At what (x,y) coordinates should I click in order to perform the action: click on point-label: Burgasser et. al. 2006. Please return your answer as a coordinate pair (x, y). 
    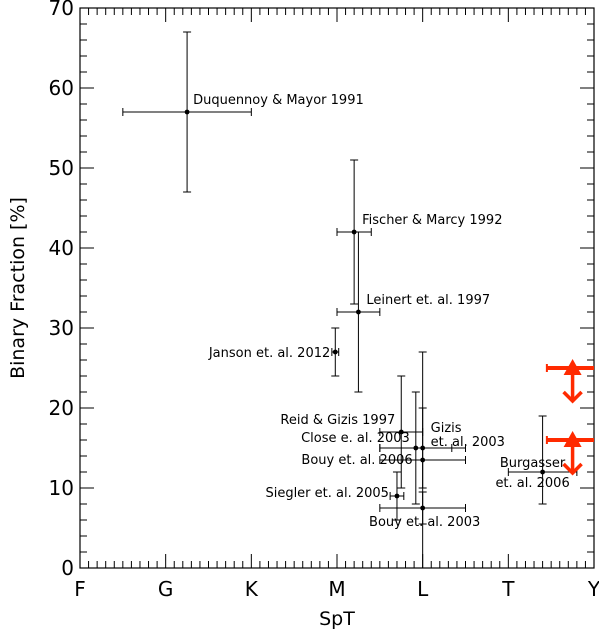
    Looking at the image, I should click on (532, 473).